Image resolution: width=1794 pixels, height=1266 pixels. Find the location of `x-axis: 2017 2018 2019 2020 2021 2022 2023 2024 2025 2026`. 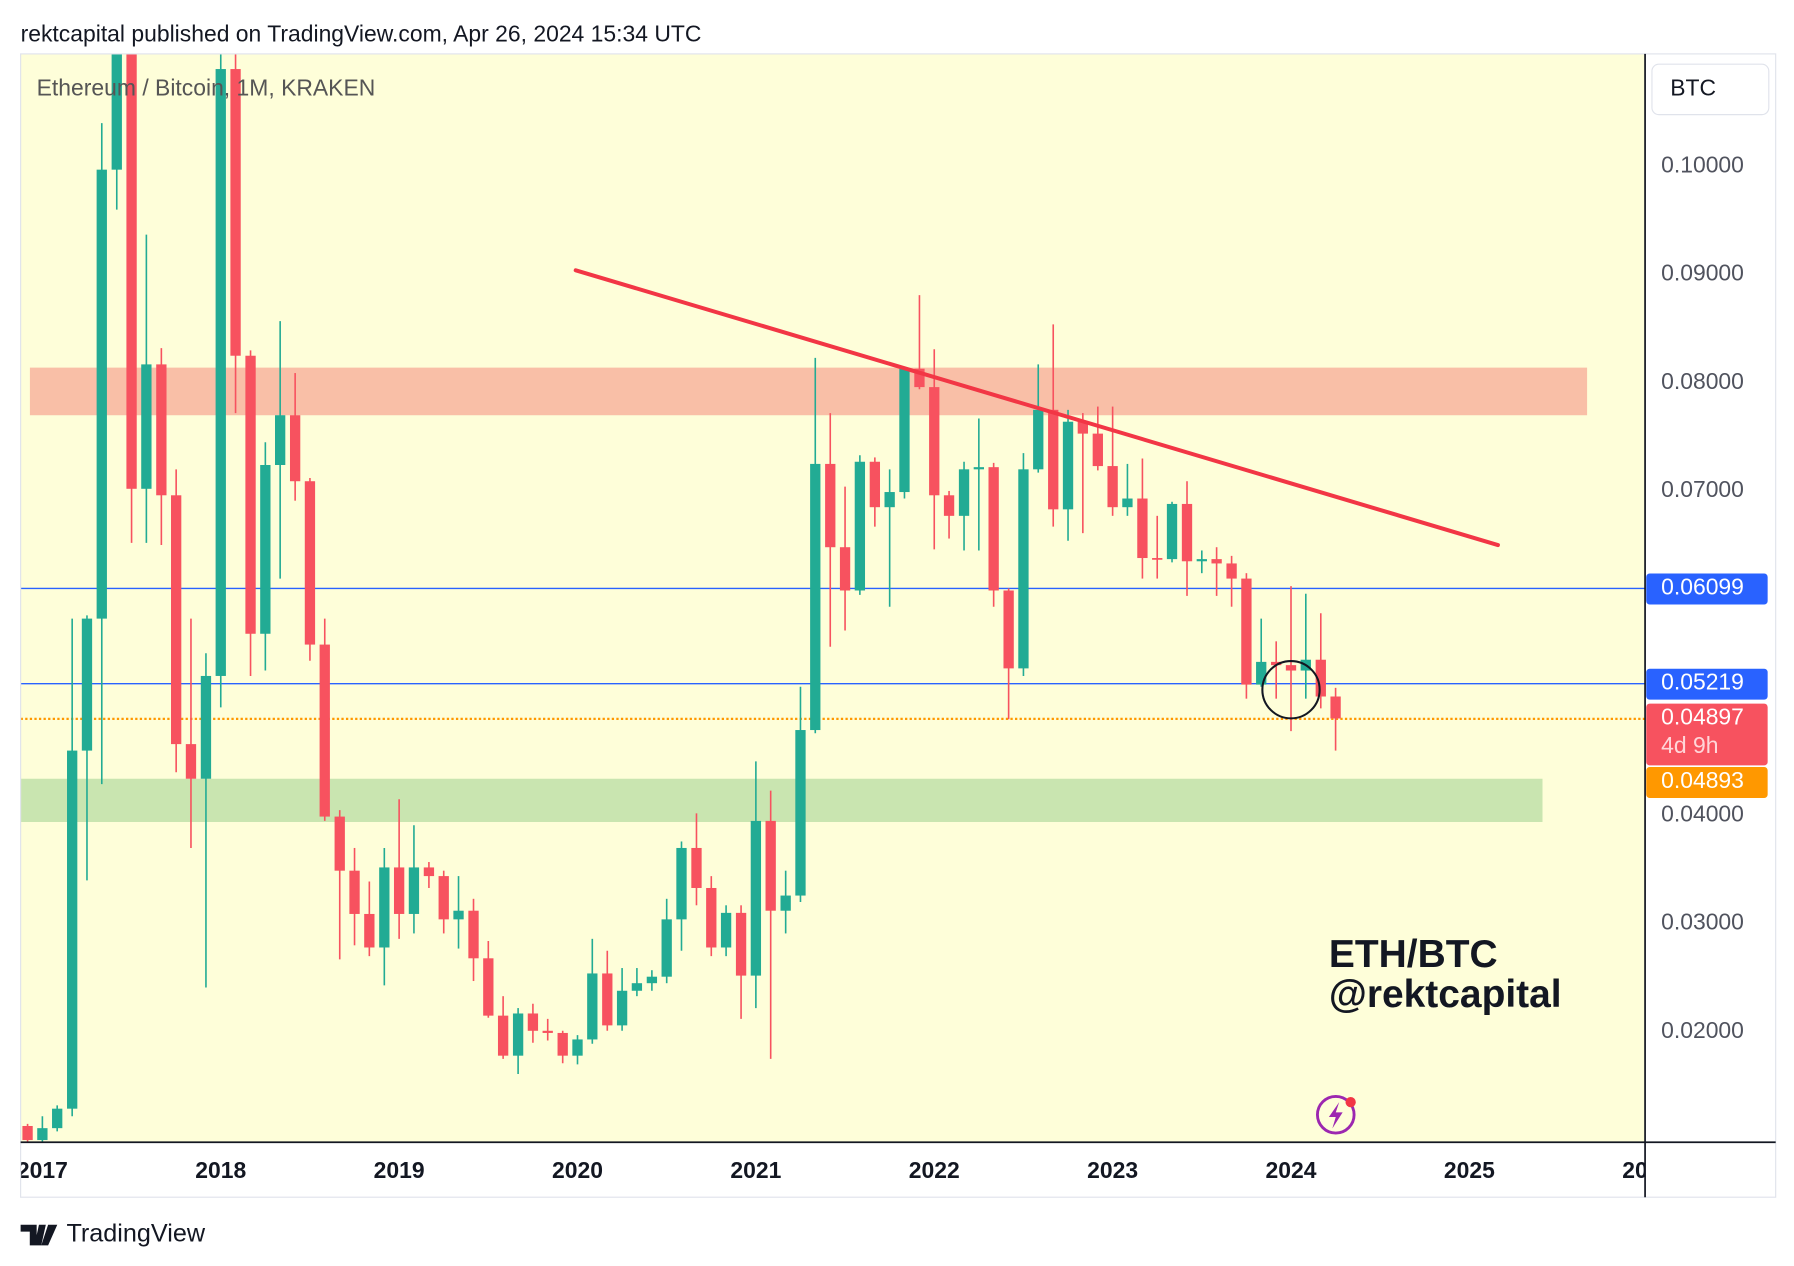

x-axis: 2017 2018 2019 2020 2021 2022 2023 2024 2025 2026 is located at coordinates (845, 1170).